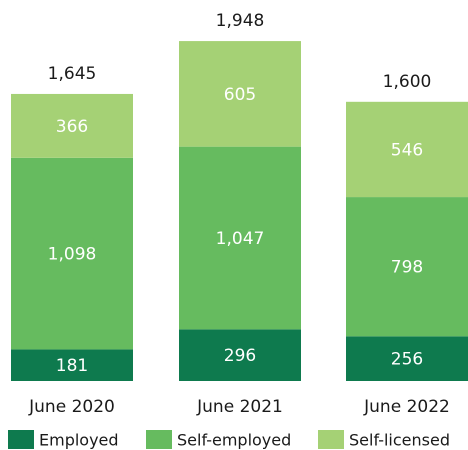 The height and width of the screenshot is (450, 468). I want to click on total-label: 1,600, so click(407, 82).